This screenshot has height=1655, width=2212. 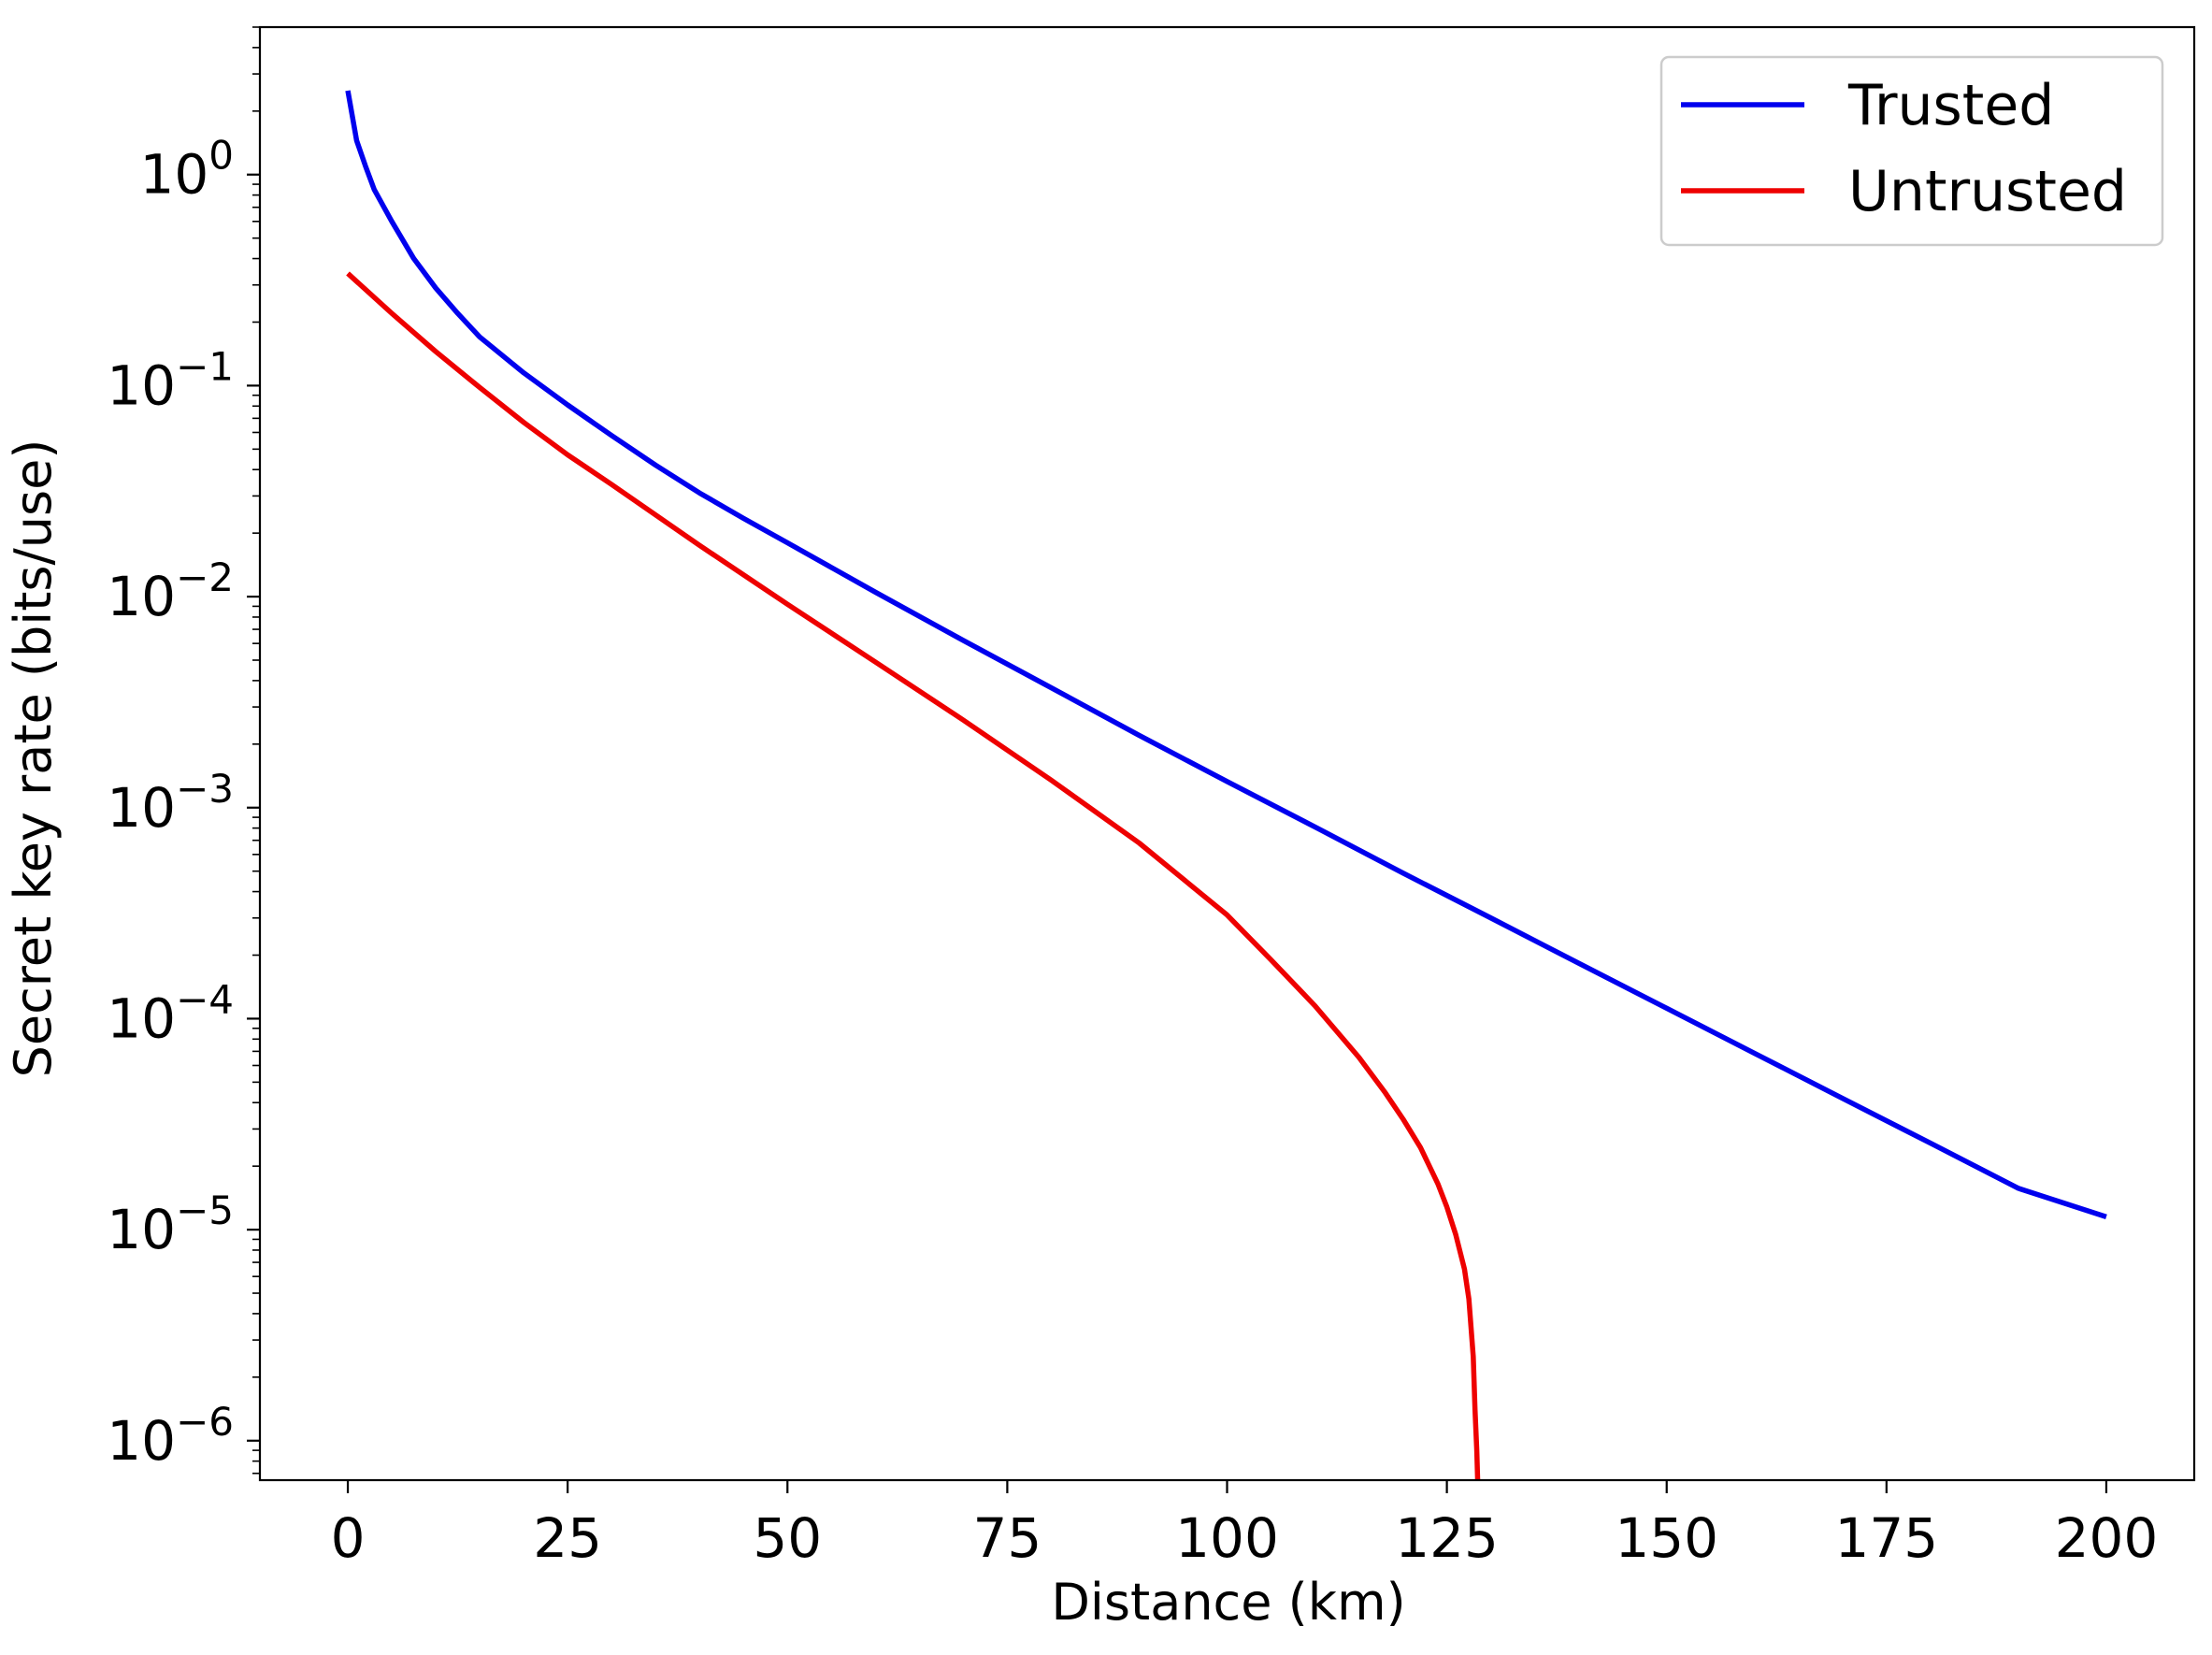 I want to click on x-tick-label: 125, so click(x=1447, y=1538).